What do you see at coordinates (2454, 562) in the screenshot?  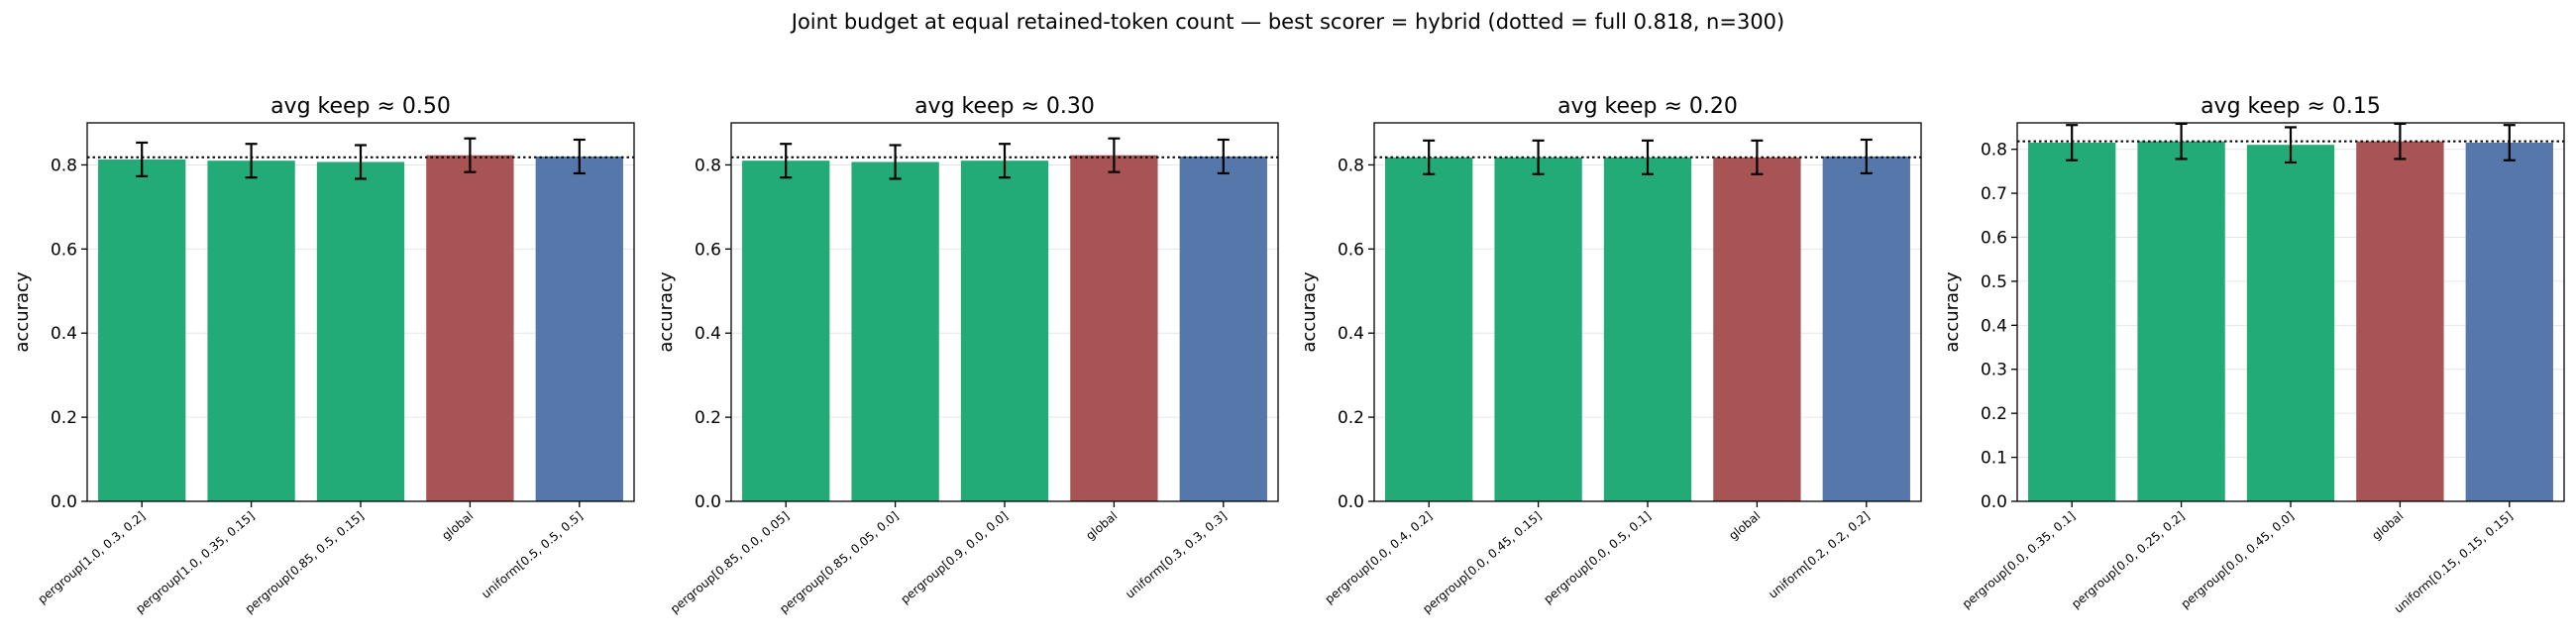 I see `x-tick-label: uniform[0.15, 0.15, 0.15]` at bounding box center [2454, 562].